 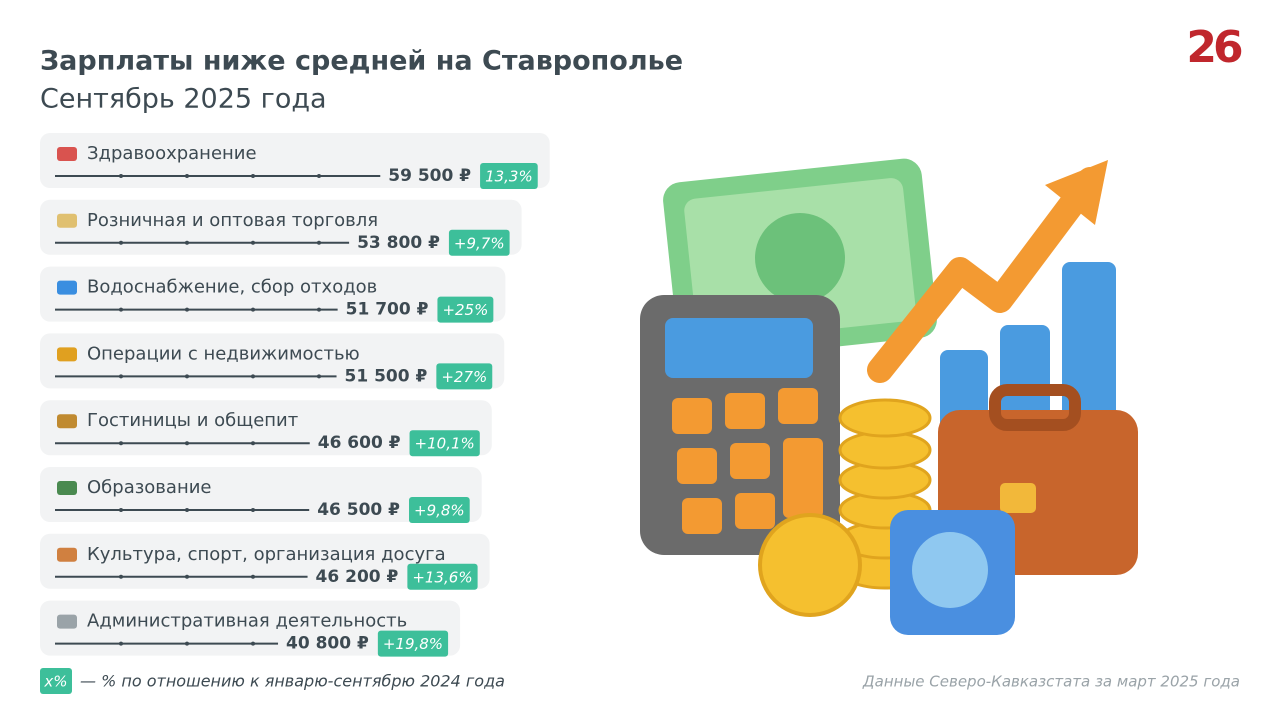 I want to click on value-label: 46 500 ₽, so click(x=358, y=510).